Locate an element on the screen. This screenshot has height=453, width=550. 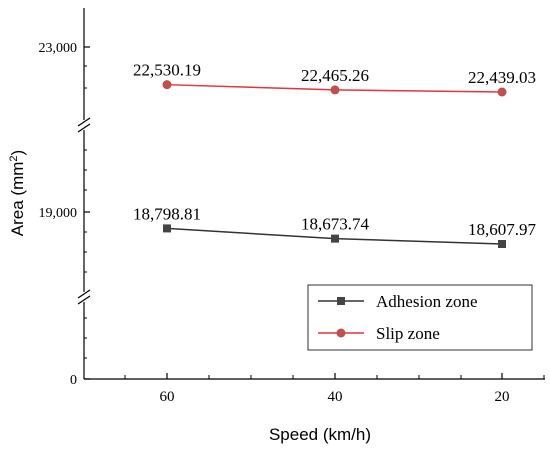
legend-marker-slip is located at coordinates (341, 333).